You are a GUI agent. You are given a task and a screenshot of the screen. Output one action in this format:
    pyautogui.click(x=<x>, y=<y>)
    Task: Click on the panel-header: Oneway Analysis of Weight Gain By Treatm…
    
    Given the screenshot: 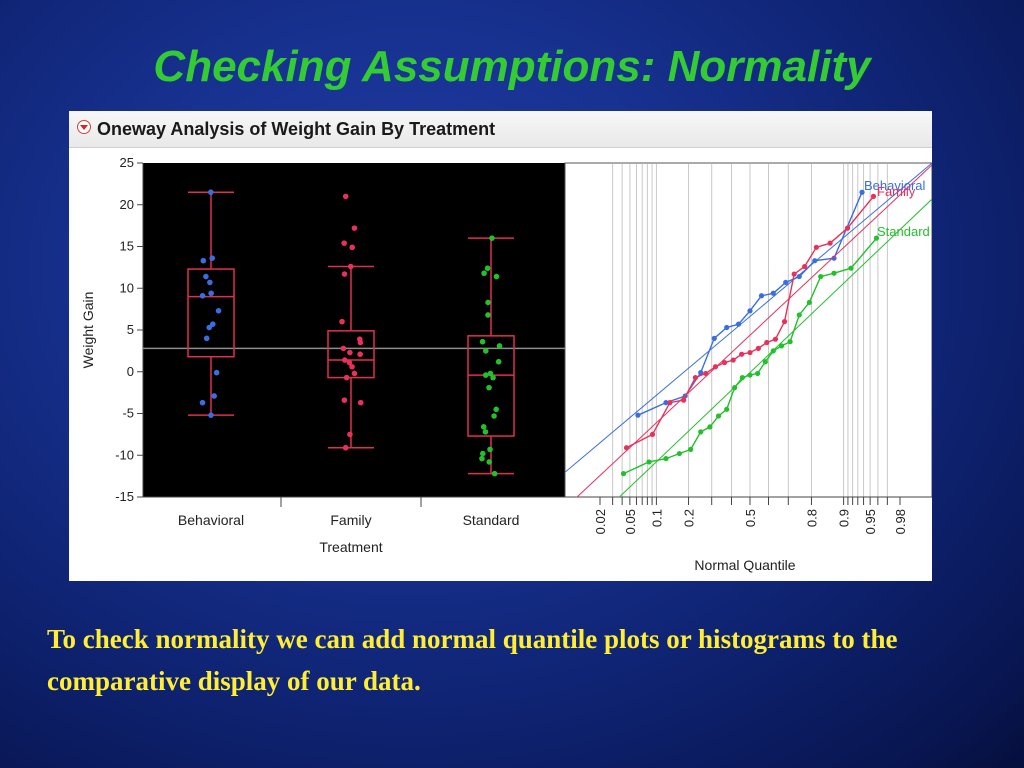 What is the action you would take?
    pyautogui.click(x=500, y=129)
    